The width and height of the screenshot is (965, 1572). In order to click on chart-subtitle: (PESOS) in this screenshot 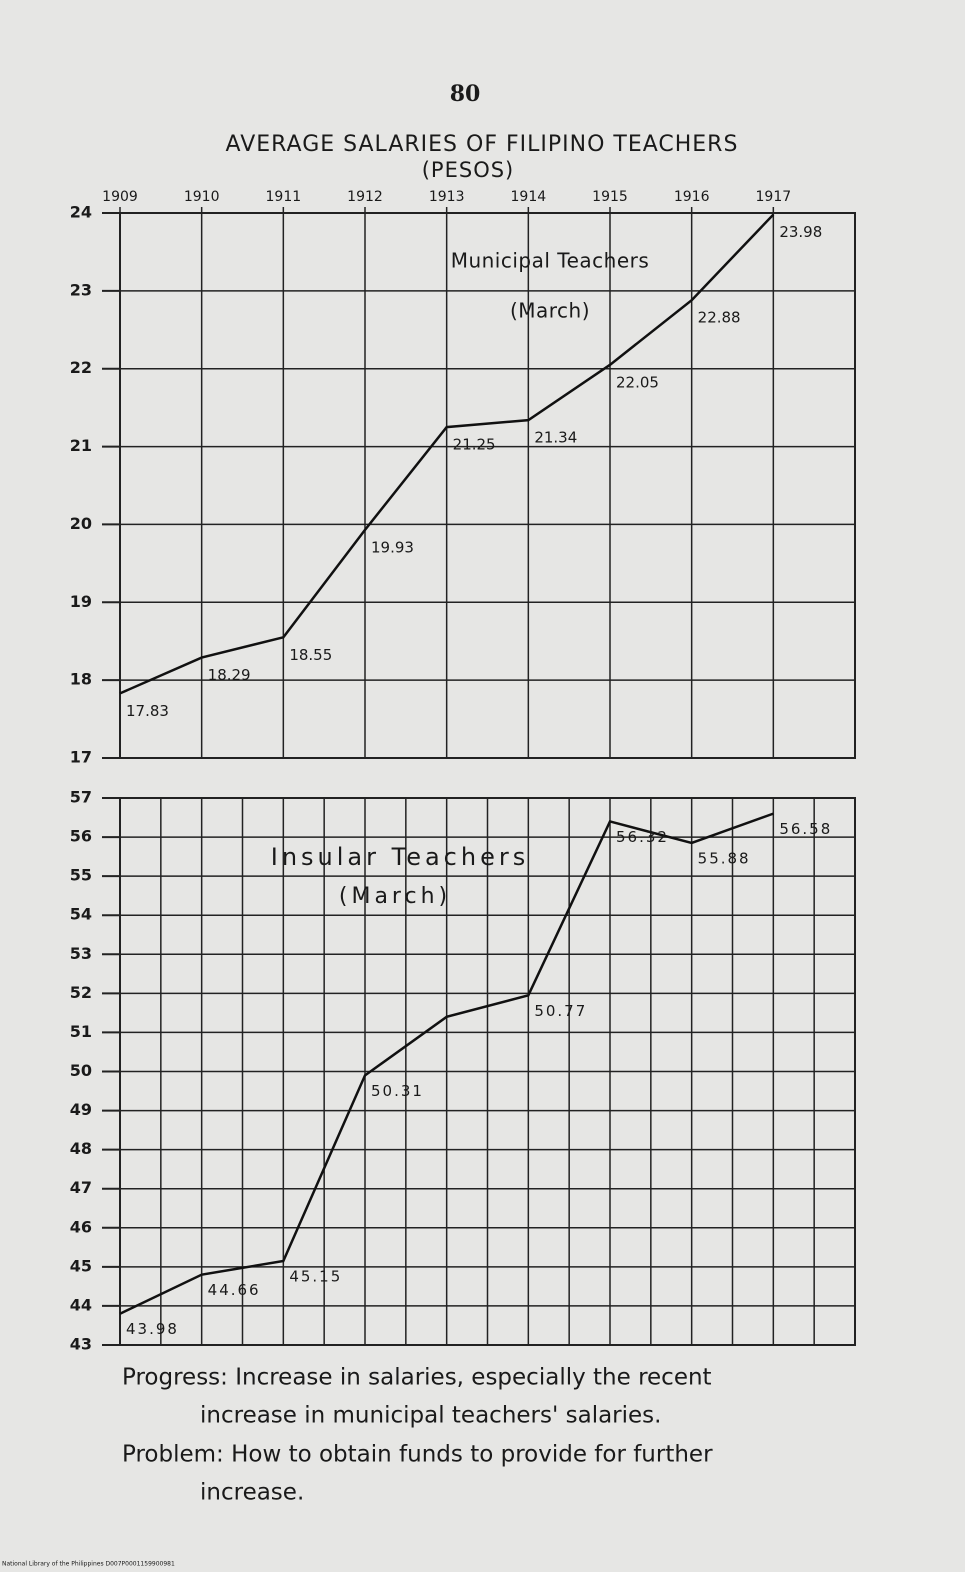, I will do `click(468, 170)`.